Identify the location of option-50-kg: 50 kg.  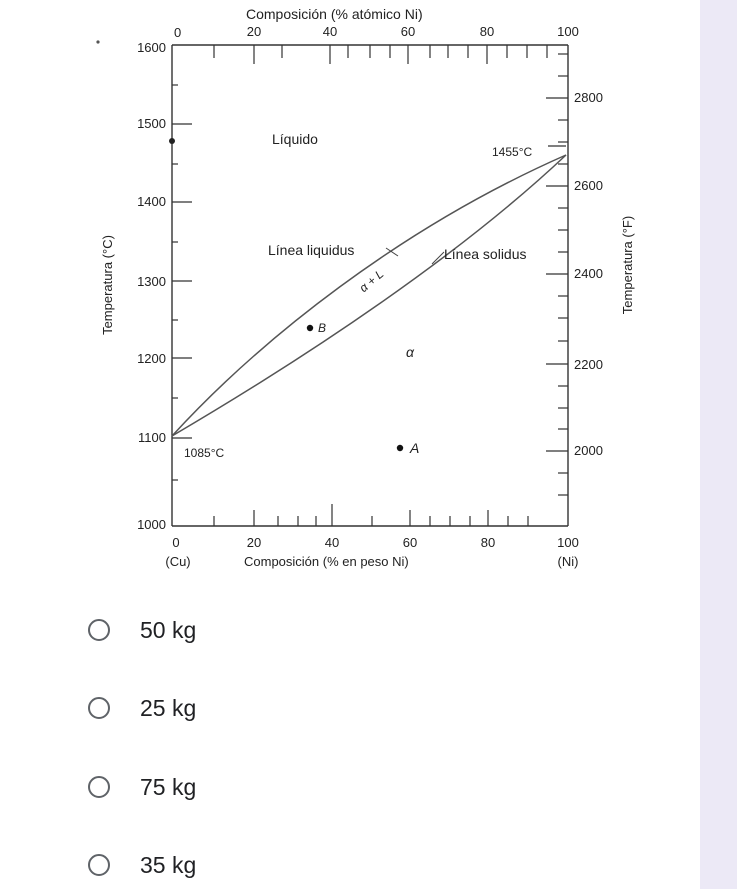
(236, 630).